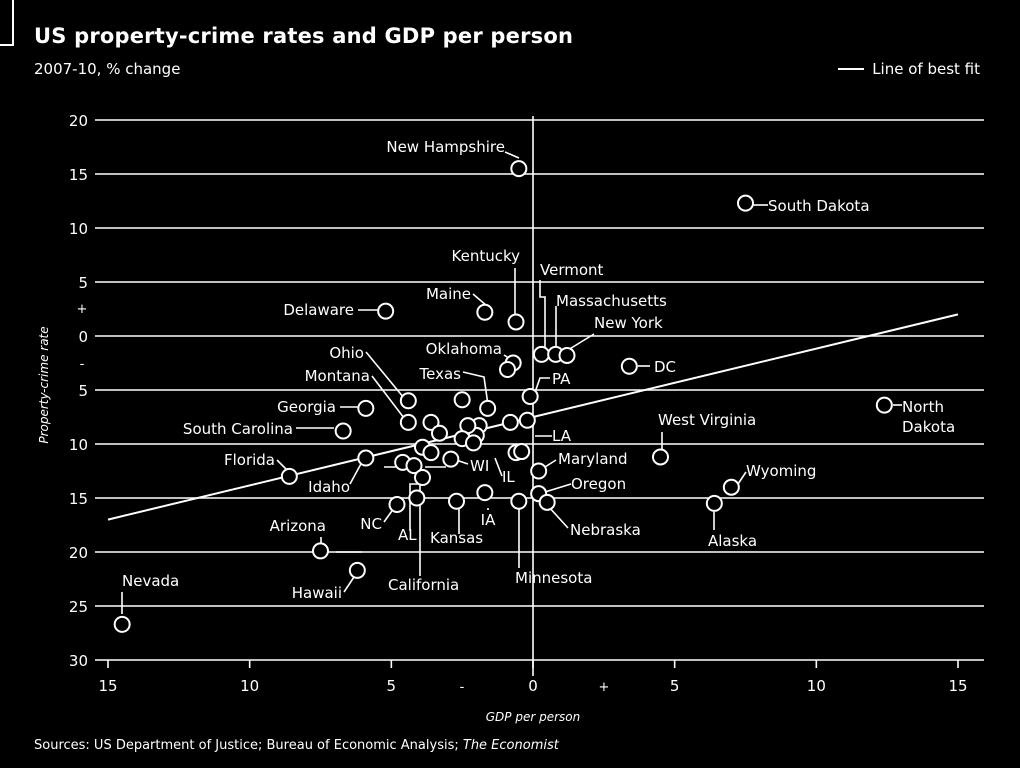 The height and width of the screenshot is (768, 1020). Describe the element at coordinates (306, 407) in the screenshot. I see `point-label: Georgia` at that location.